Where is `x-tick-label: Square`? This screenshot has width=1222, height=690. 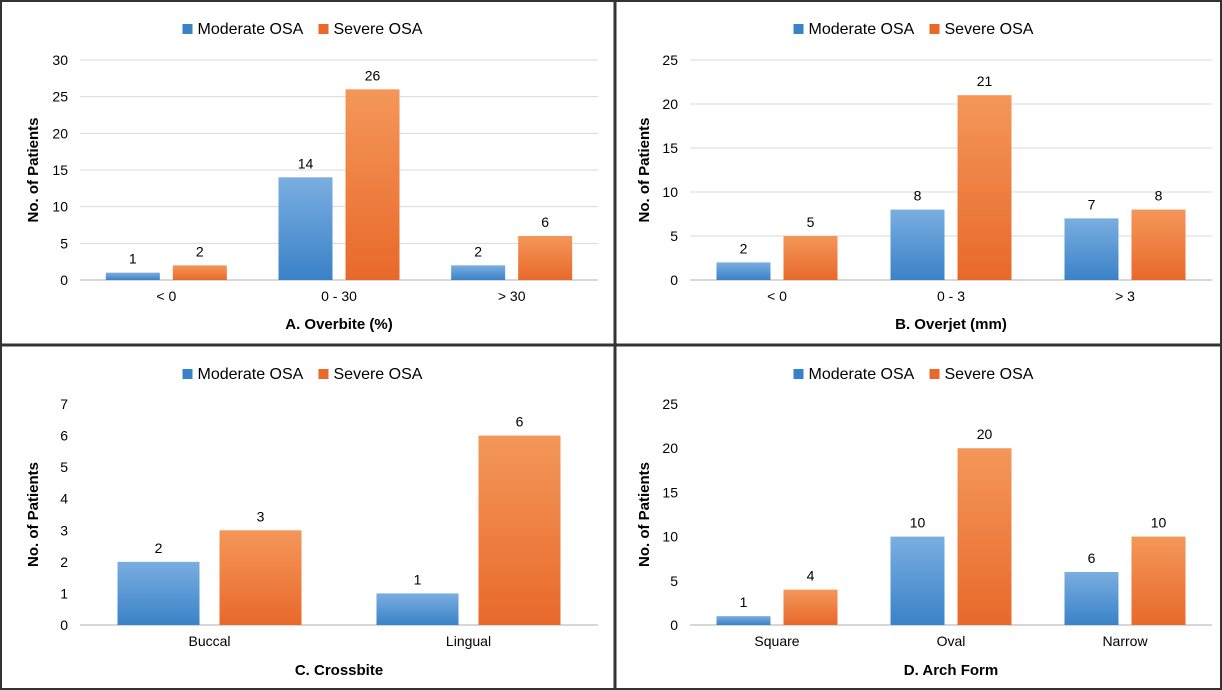
x-tick-label: Square is located at coordinates (776, 641).